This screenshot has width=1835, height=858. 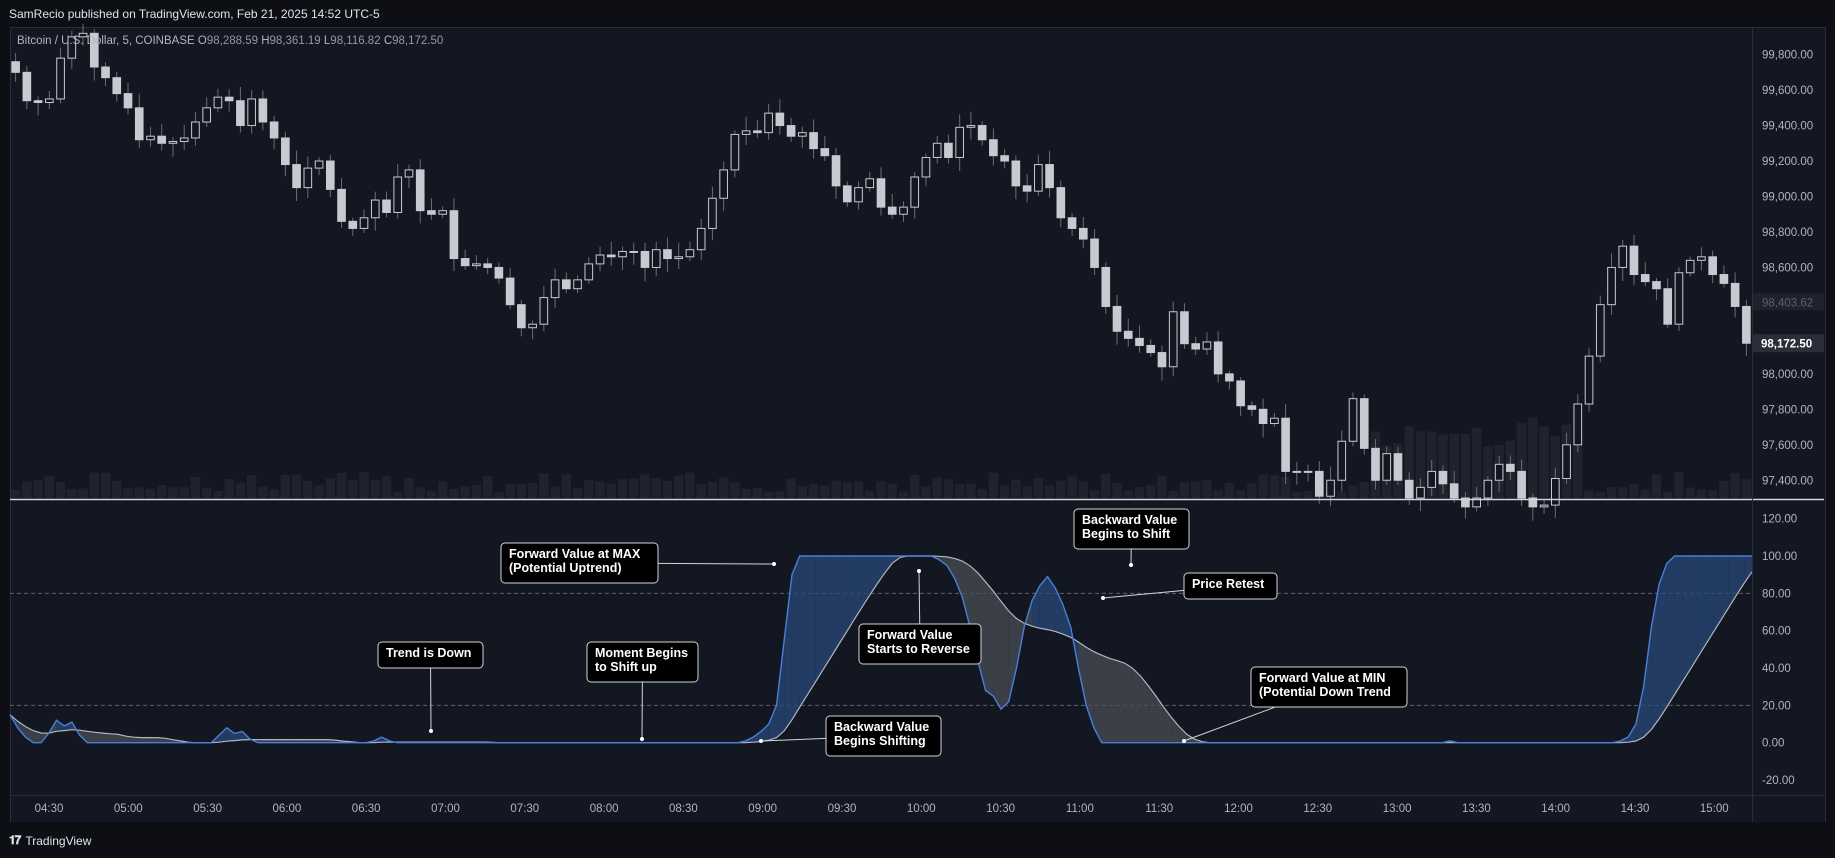 What do you see at coordinates (1184, 741) in the screenshot?
I see `callout-forward-min-dot` at bounding box center [1184, 741].